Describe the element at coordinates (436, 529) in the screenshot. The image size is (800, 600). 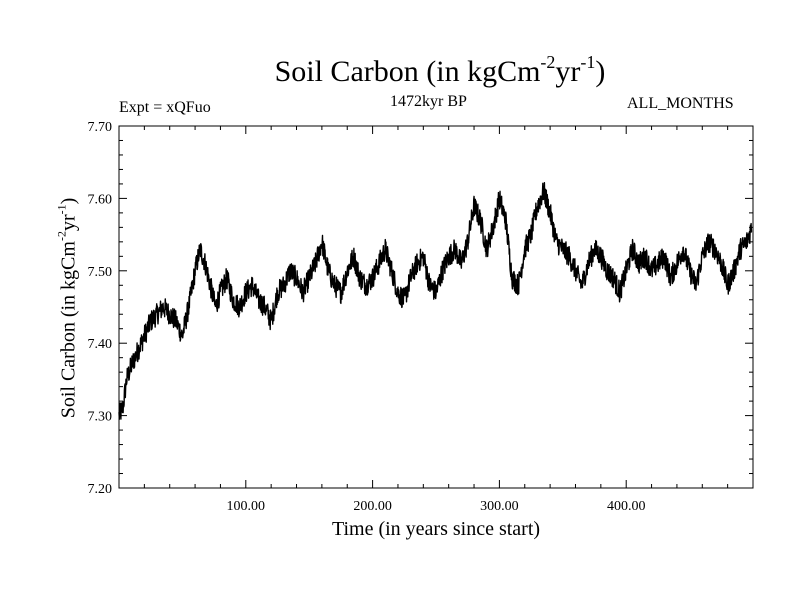
I see `x-axis-label: Time (in years since start)` at that location.